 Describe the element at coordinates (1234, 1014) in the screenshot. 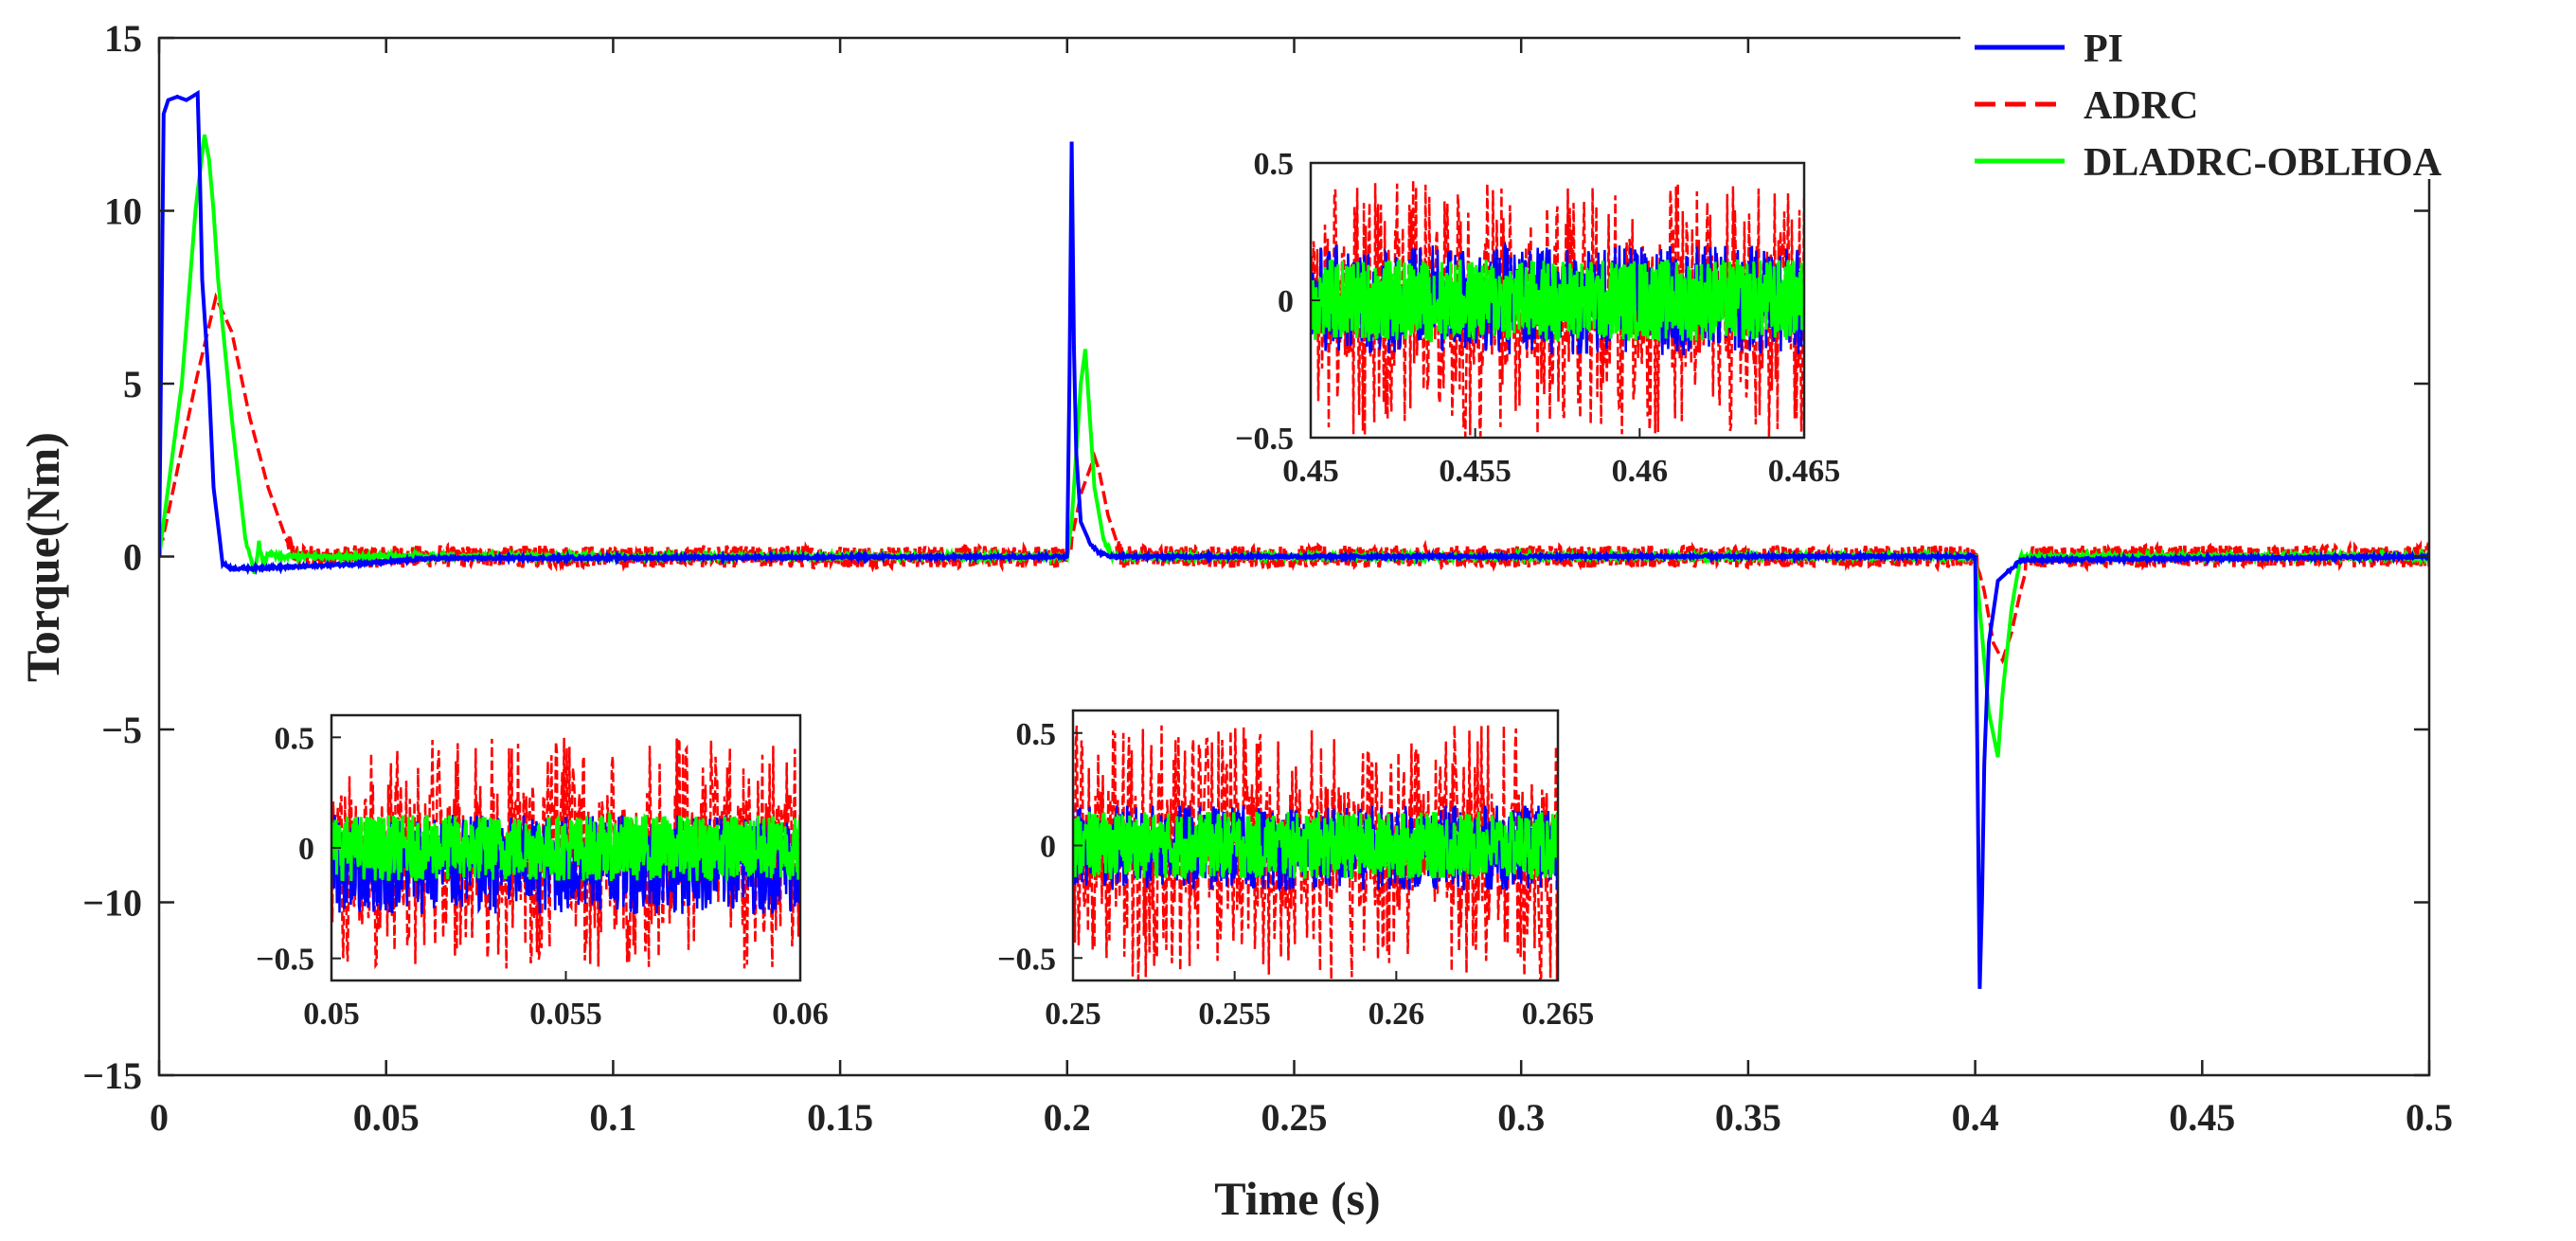

I see `inset-x-tick-label: 0.255` at that location.